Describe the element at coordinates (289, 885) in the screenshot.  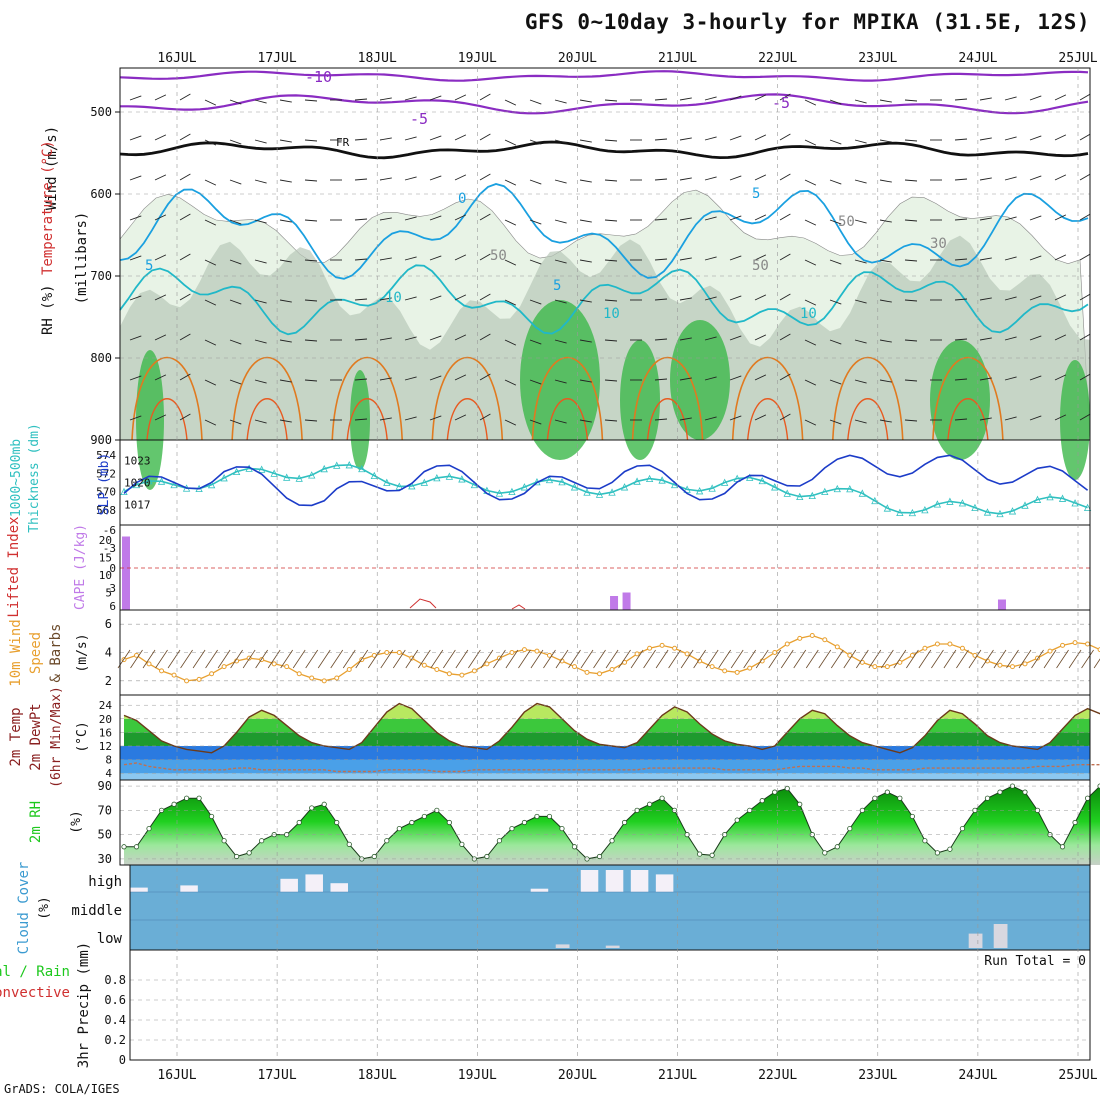
I see `cloud-bar-high` at that location.